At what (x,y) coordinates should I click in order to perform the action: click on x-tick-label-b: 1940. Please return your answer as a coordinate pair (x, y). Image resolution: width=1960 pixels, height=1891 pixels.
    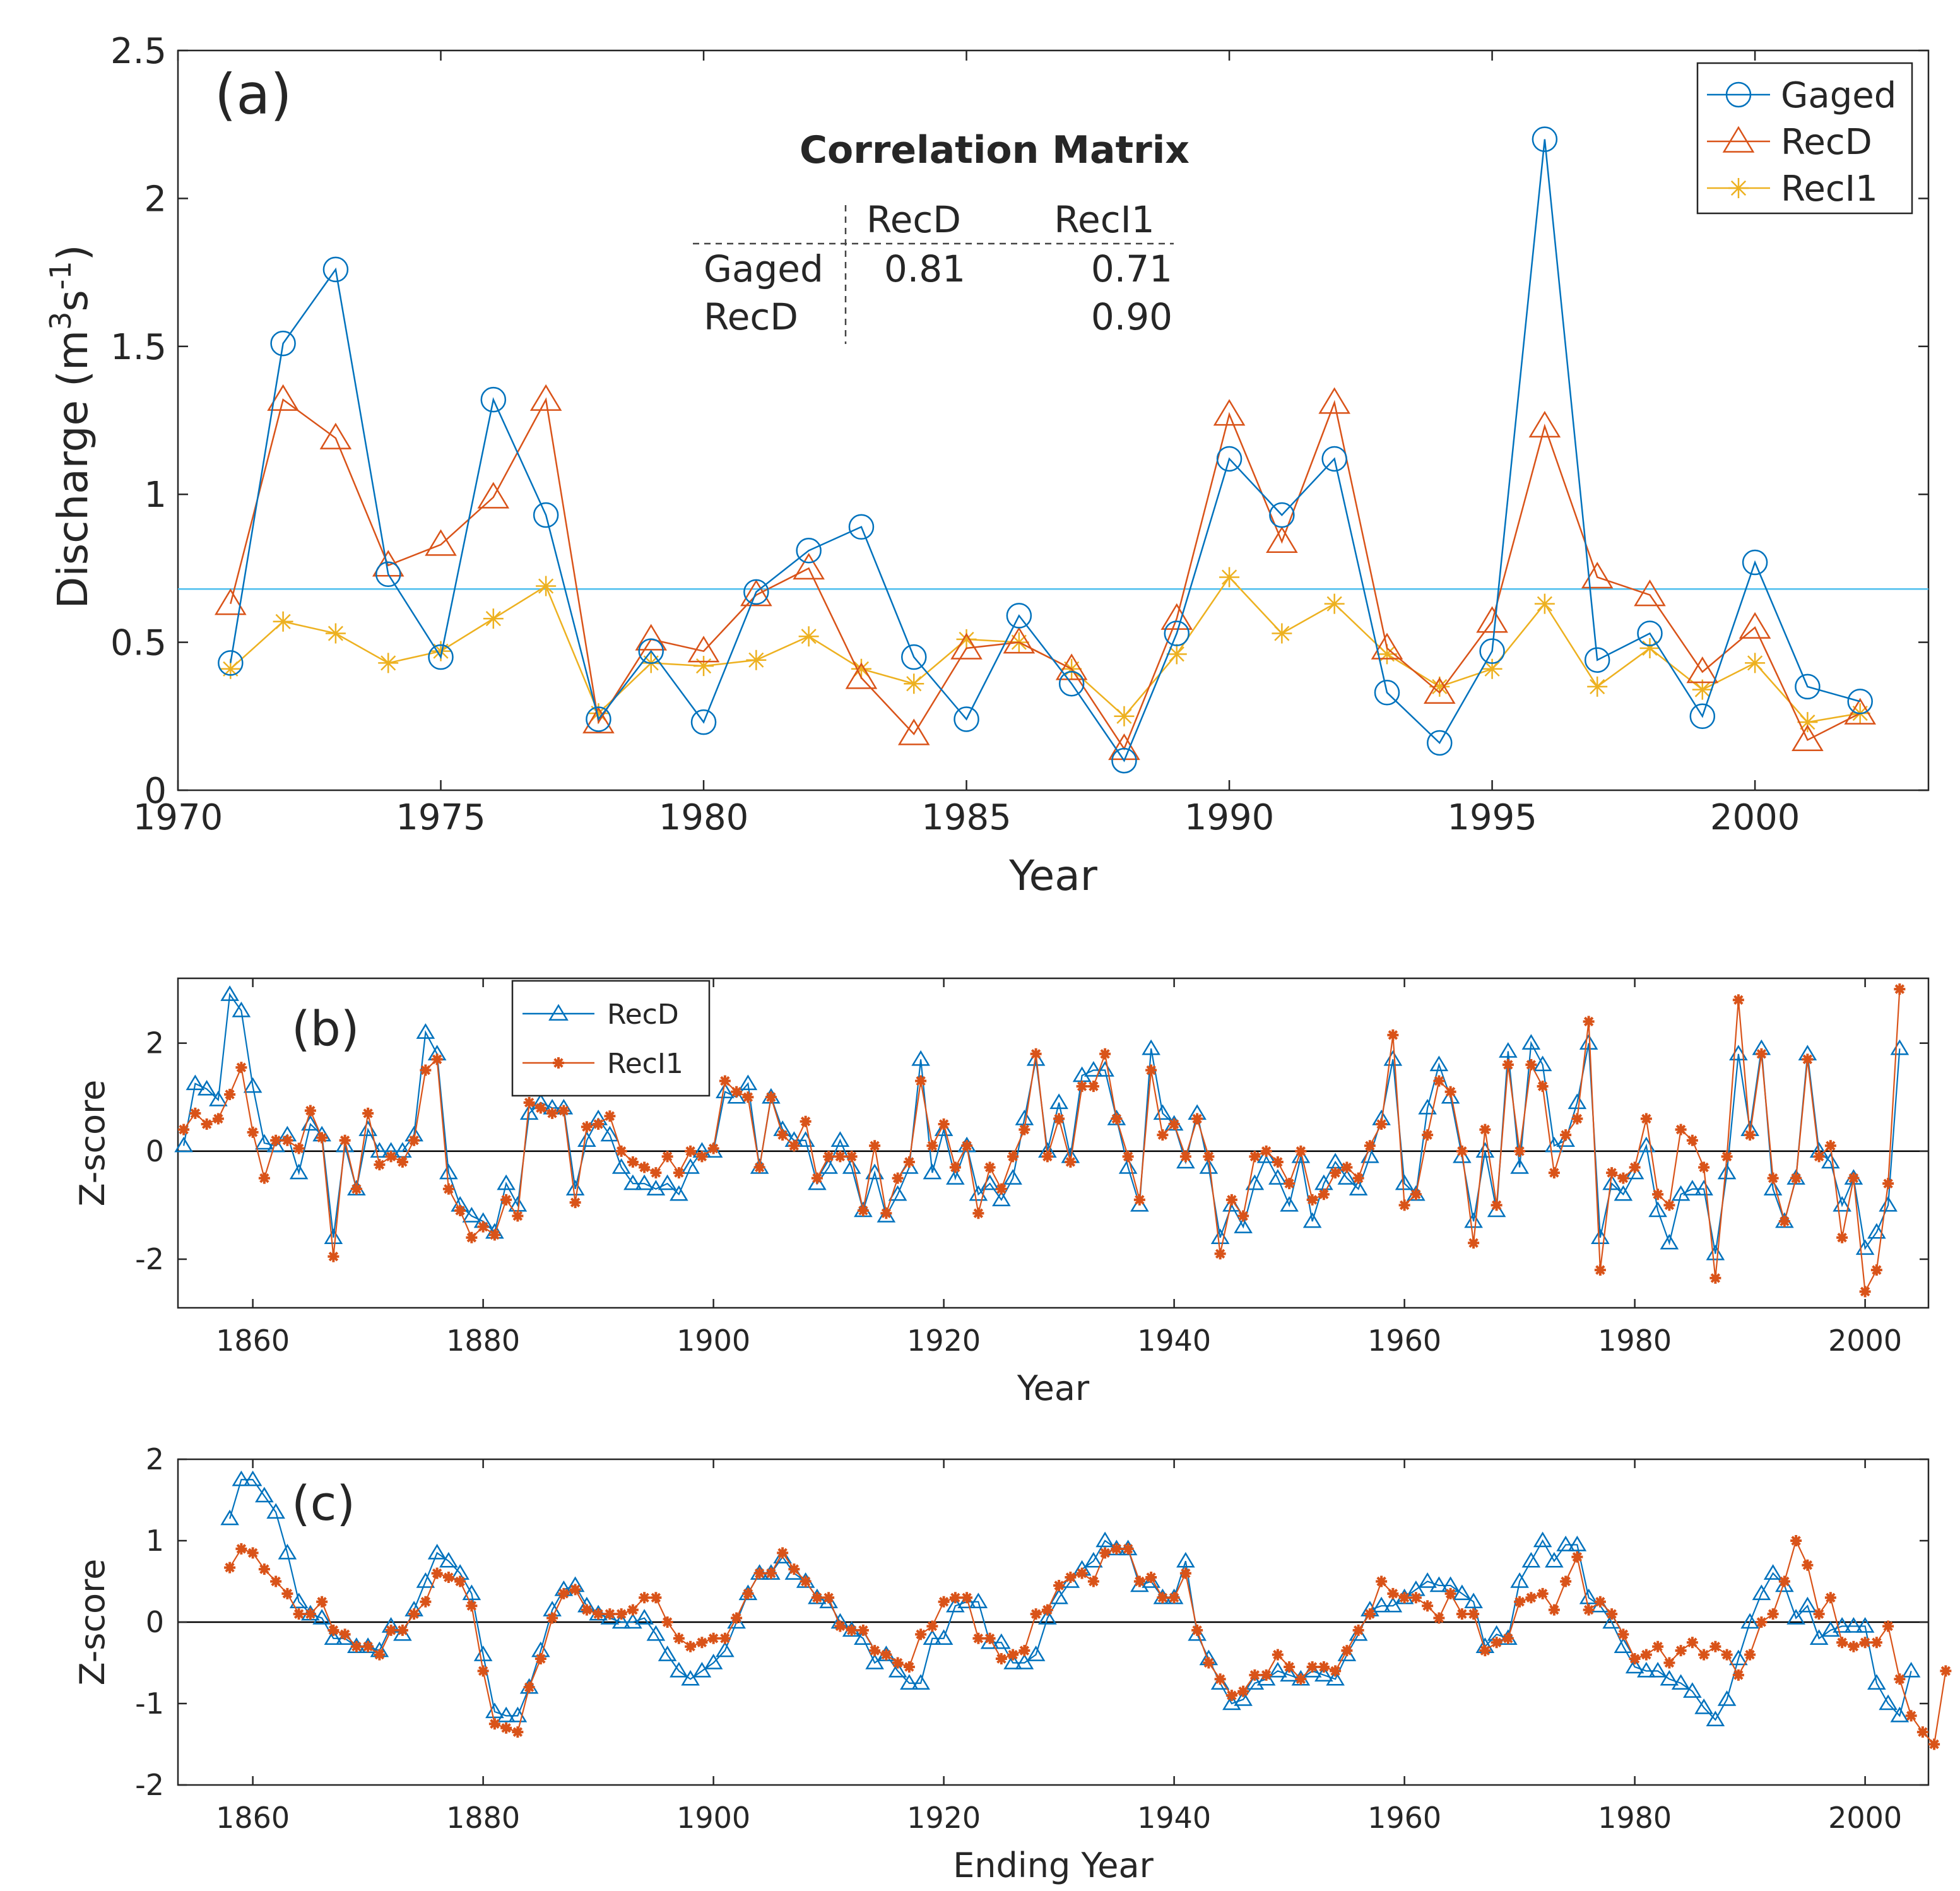
    Looking at the image, I should click on (1174, 1341).